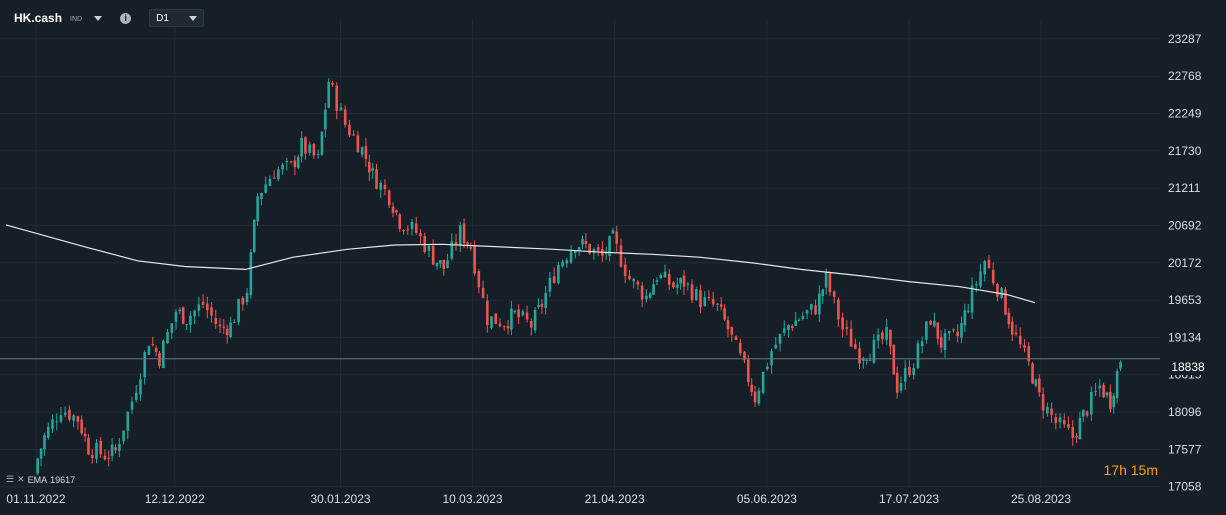 The width and height of the screenshot is (1226, 515). I want to click on y-tick-label: 19653, so click(1185, 300).